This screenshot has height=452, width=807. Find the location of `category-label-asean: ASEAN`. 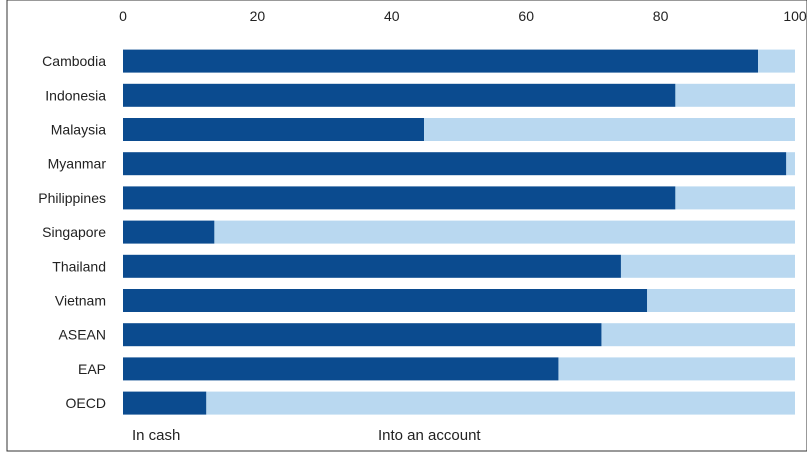

category-label-asean: ASEAN is located at coordinates (82, 335).